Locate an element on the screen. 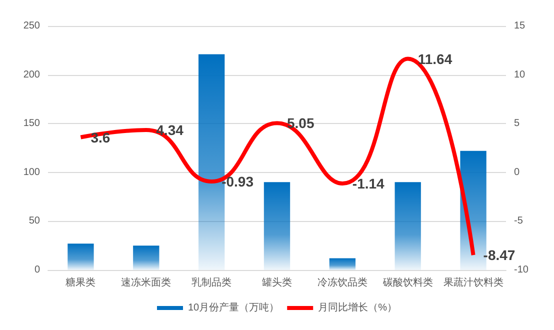 The height and width of the screenshot is (330, 554). y2-tick-label: -10 is located at coordinates (521, 270).